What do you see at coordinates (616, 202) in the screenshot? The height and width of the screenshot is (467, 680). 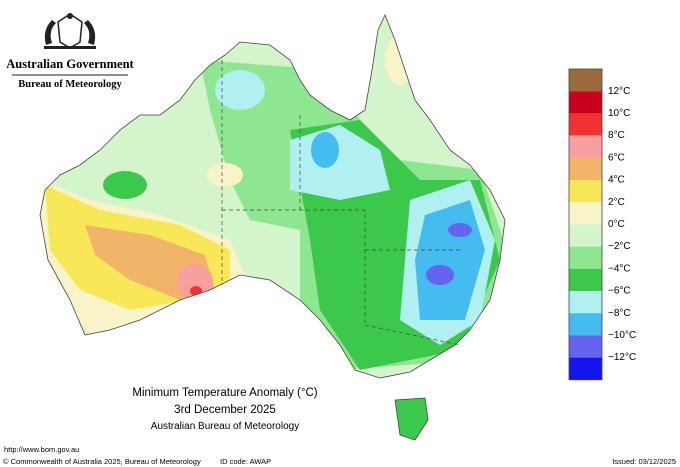 I see `legend-label: 2°C` at bounding box center [616, 202].